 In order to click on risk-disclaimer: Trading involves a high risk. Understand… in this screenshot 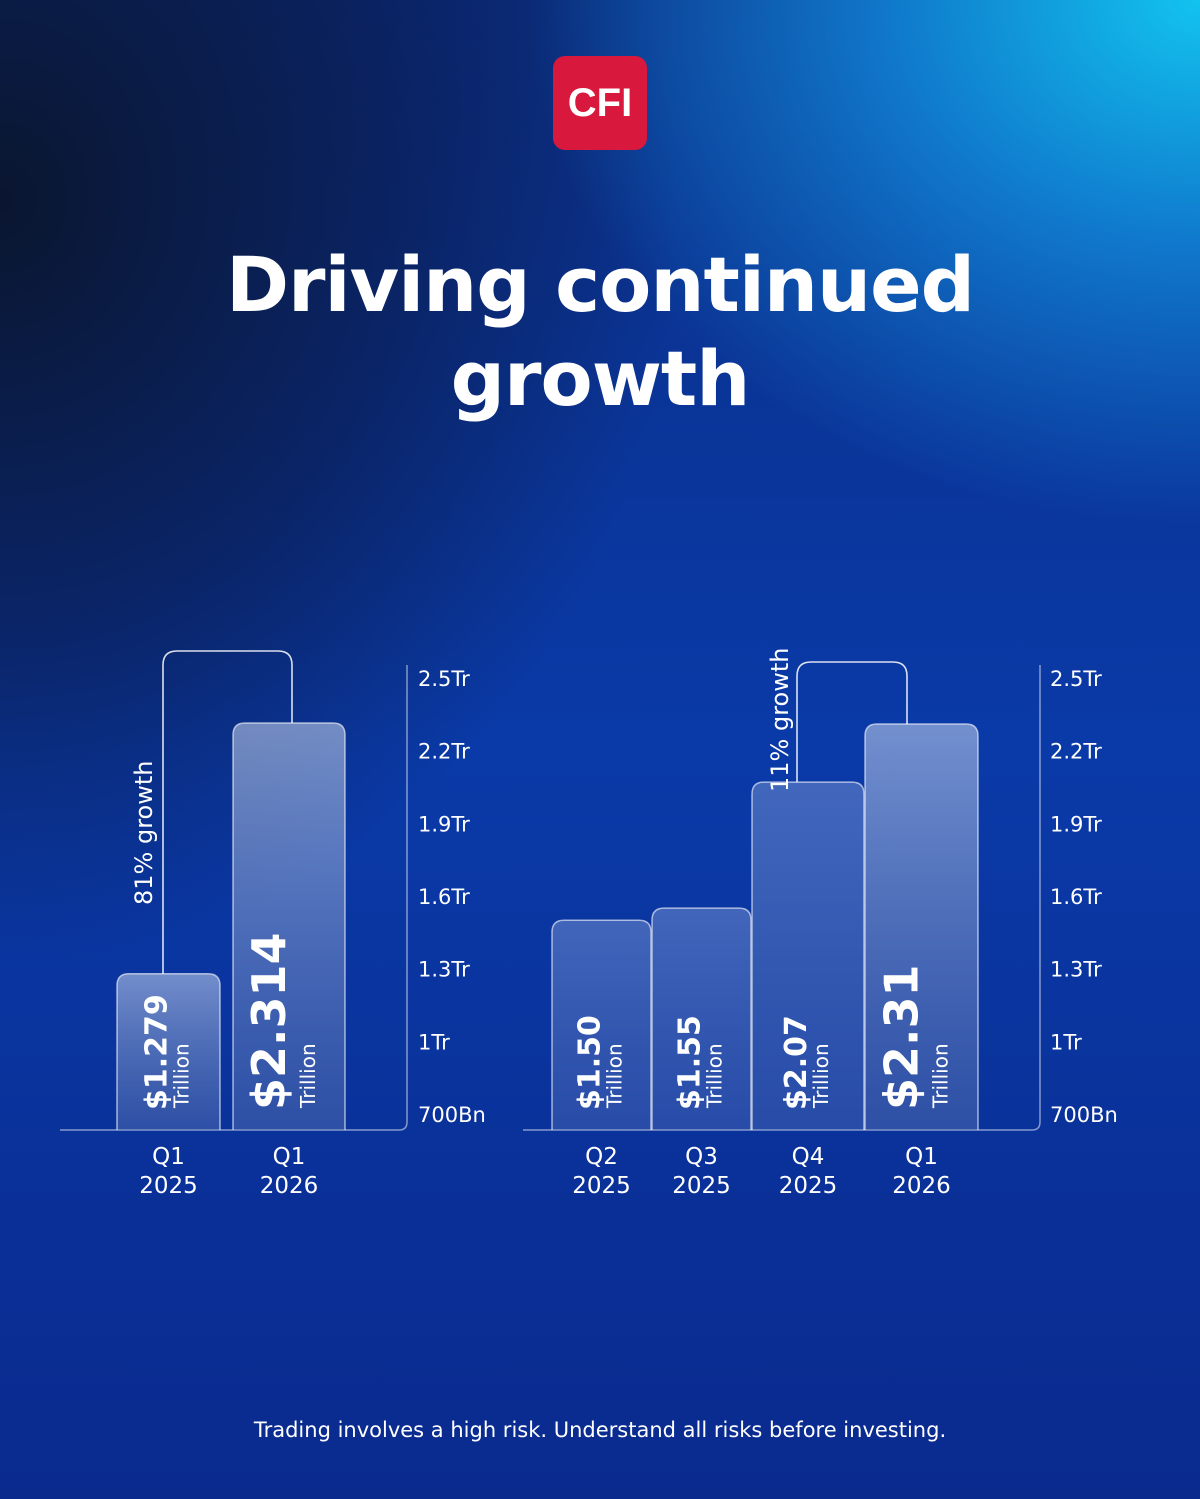, I will do `click(600, 1430)`.